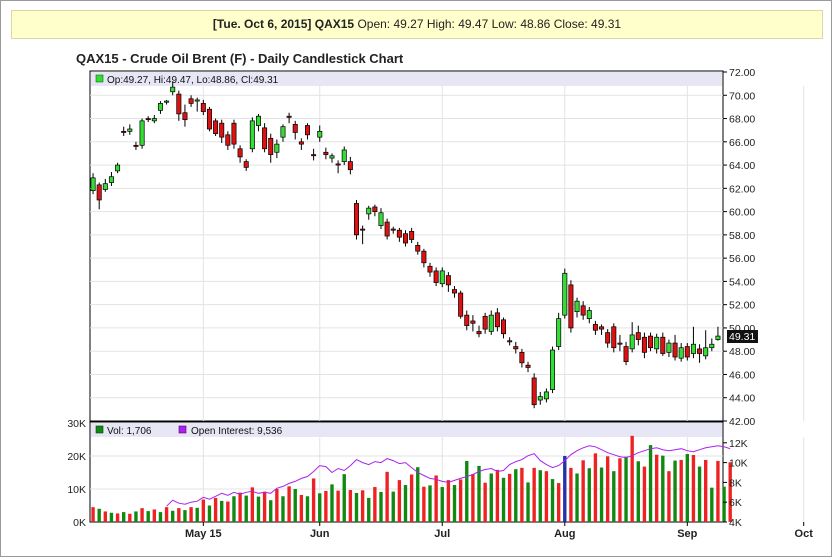  Describe the element at coordinates (738, 444) in the screenshot. I see `oi-tick-label: 12K` at that location.